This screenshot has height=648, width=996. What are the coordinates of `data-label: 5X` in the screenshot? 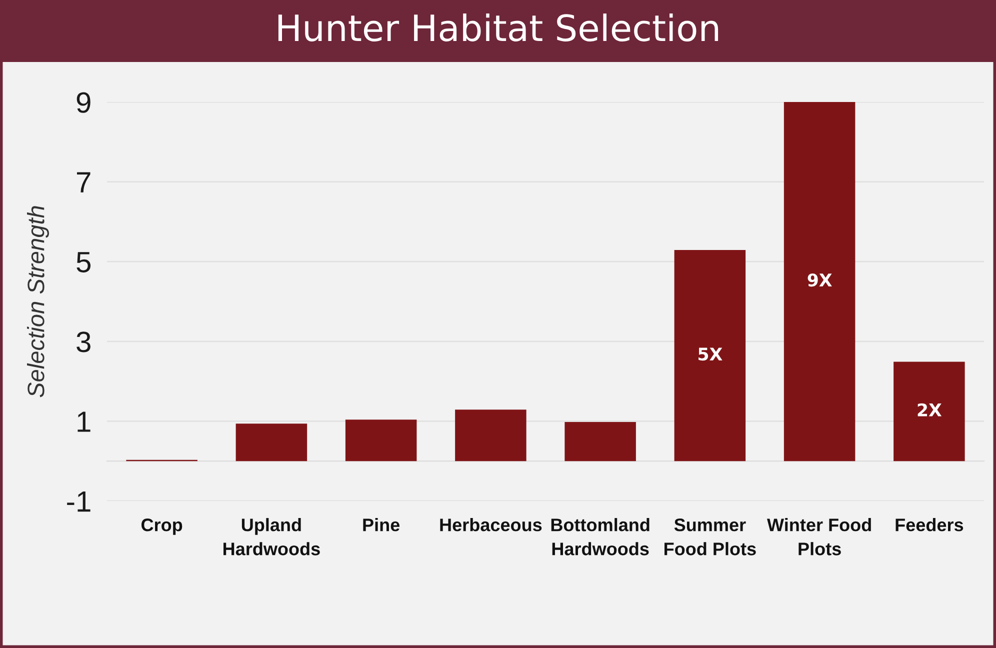 It's located at (710, 354).